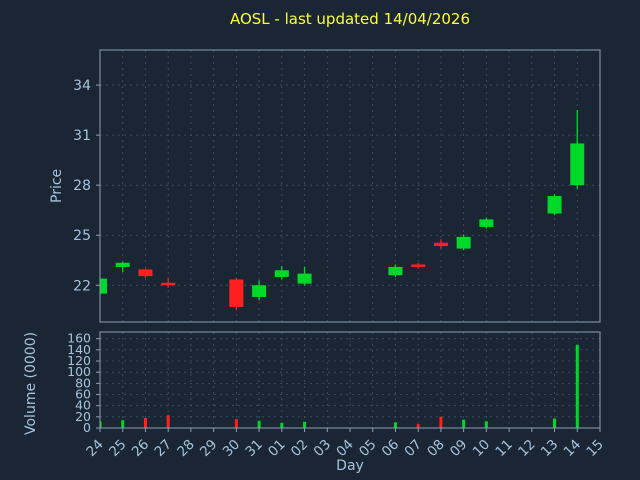 The image size is (640, 480). I want to click on price-tick-label: 22, so click(82, 286).